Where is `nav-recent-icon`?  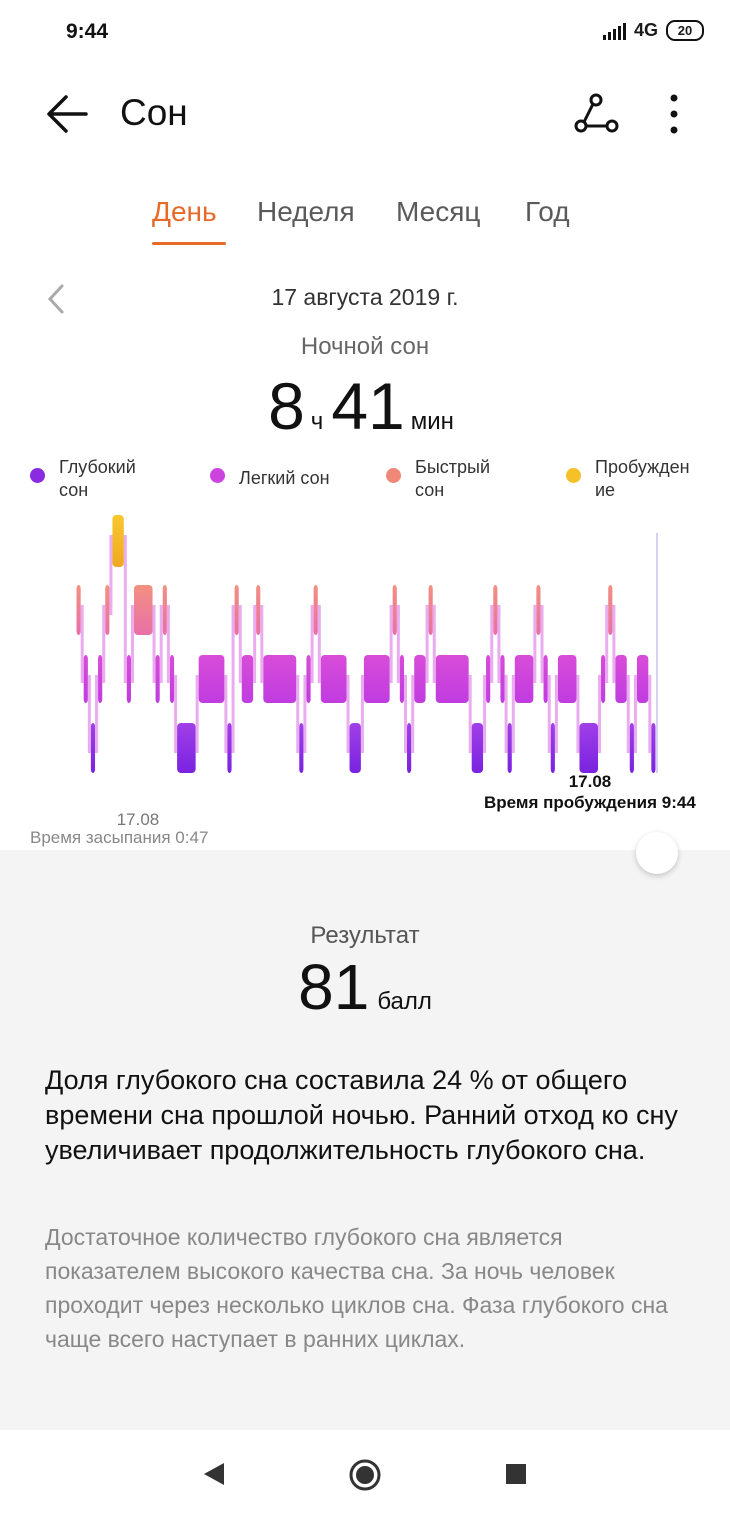 nav-recent-icon is located at coordinates (516, 1474).